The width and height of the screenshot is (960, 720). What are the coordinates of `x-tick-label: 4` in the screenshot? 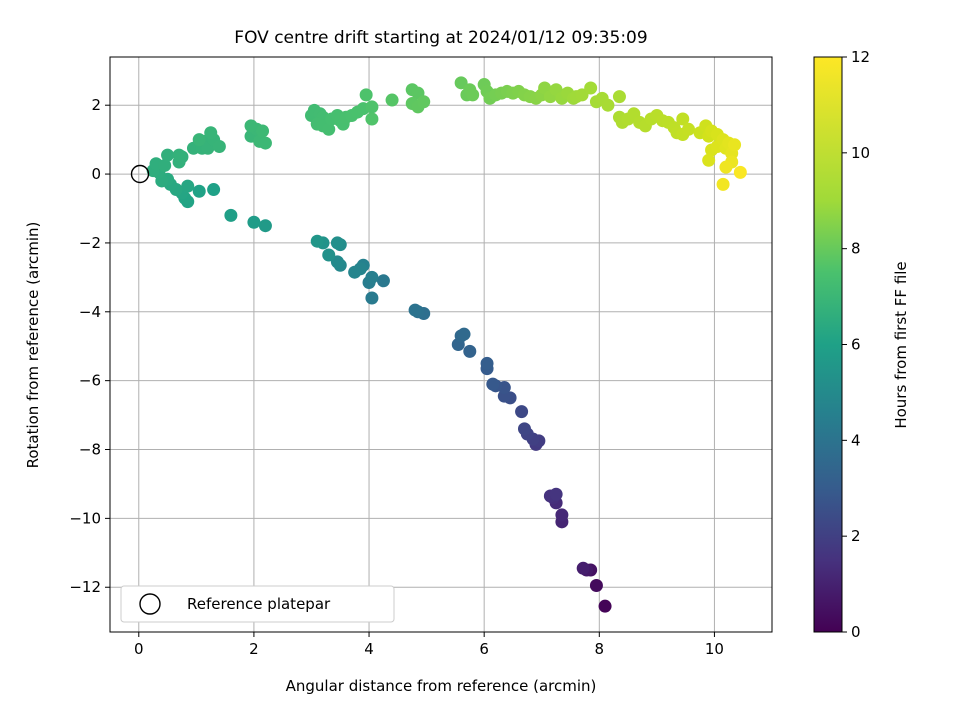 It's located at (369, 649).